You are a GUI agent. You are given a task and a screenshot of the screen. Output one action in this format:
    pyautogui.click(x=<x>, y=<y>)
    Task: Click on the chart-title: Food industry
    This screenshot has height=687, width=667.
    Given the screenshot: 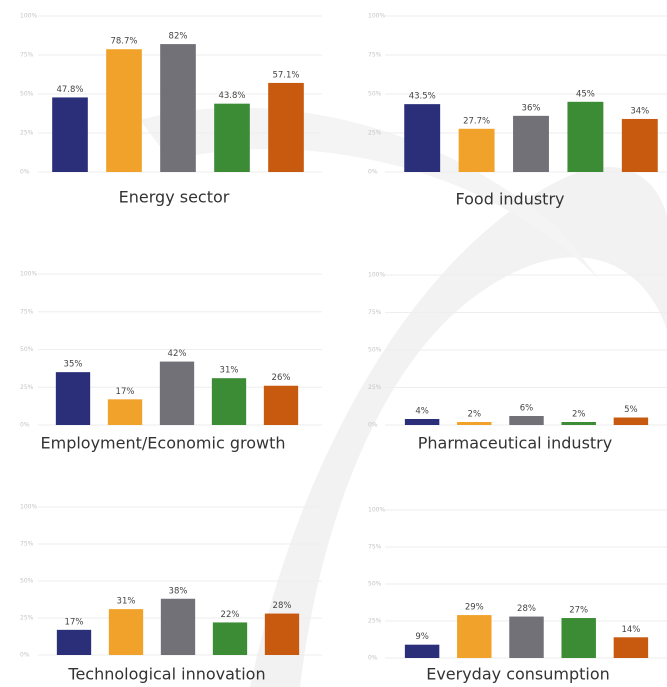 What is the action you would take?
    pyautogui.click(x=510, y=199)
    